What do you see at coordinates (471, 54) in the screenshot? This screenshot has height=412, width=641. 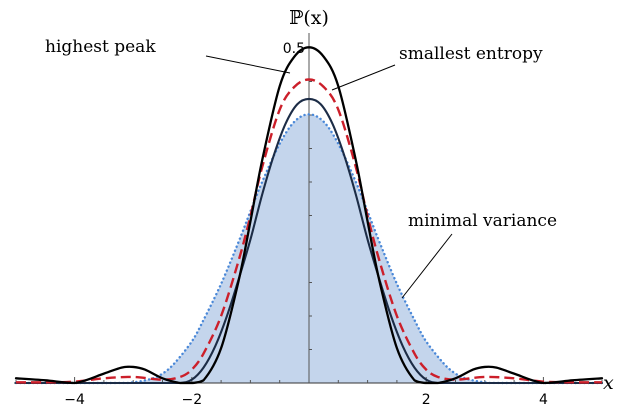 I see `annotation-smallest-entropy: smallest entropy` at bounding box center [471, 54].